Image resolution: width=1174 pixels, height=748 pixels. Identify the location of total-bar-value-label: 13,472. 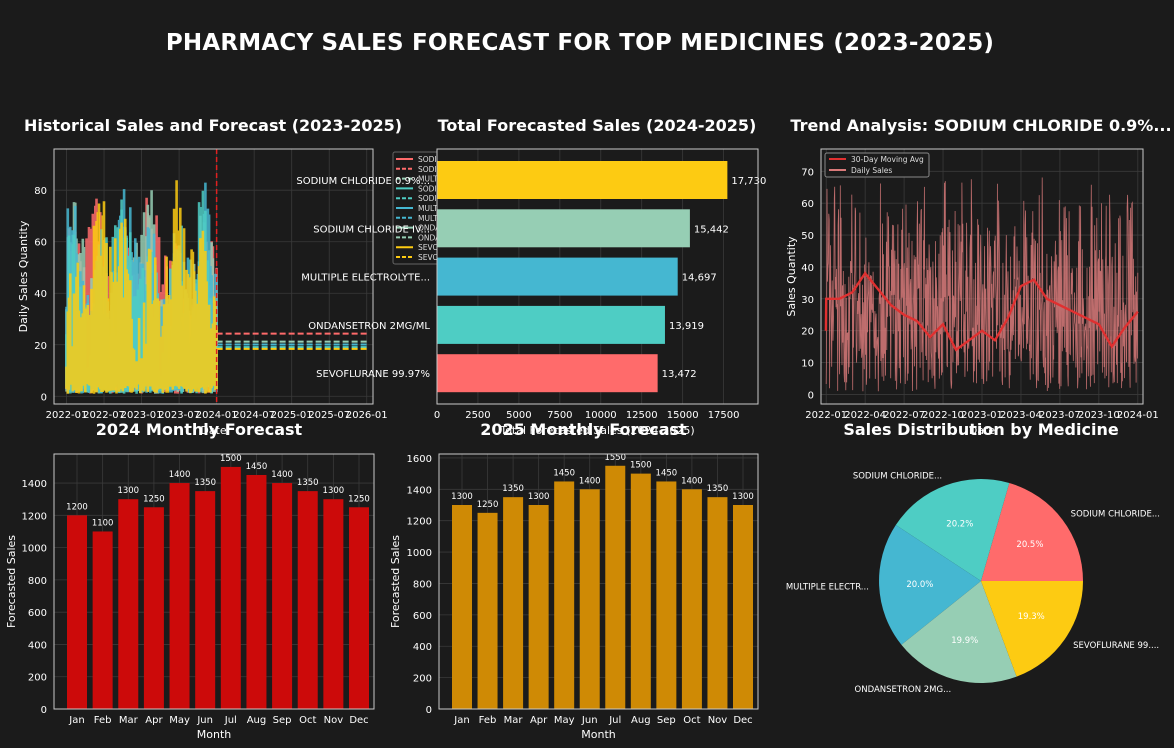
(679, 374).